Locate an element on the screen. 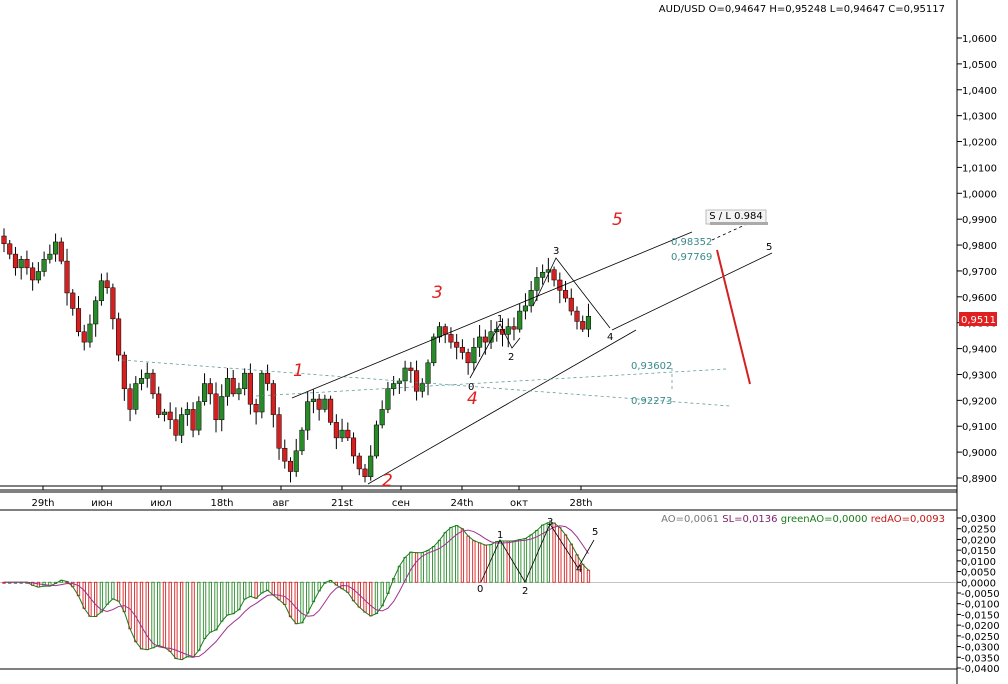 This screenshot has width=1008, height=684. price-tick-label: 0,9300 is located at coordinates (979, 375).